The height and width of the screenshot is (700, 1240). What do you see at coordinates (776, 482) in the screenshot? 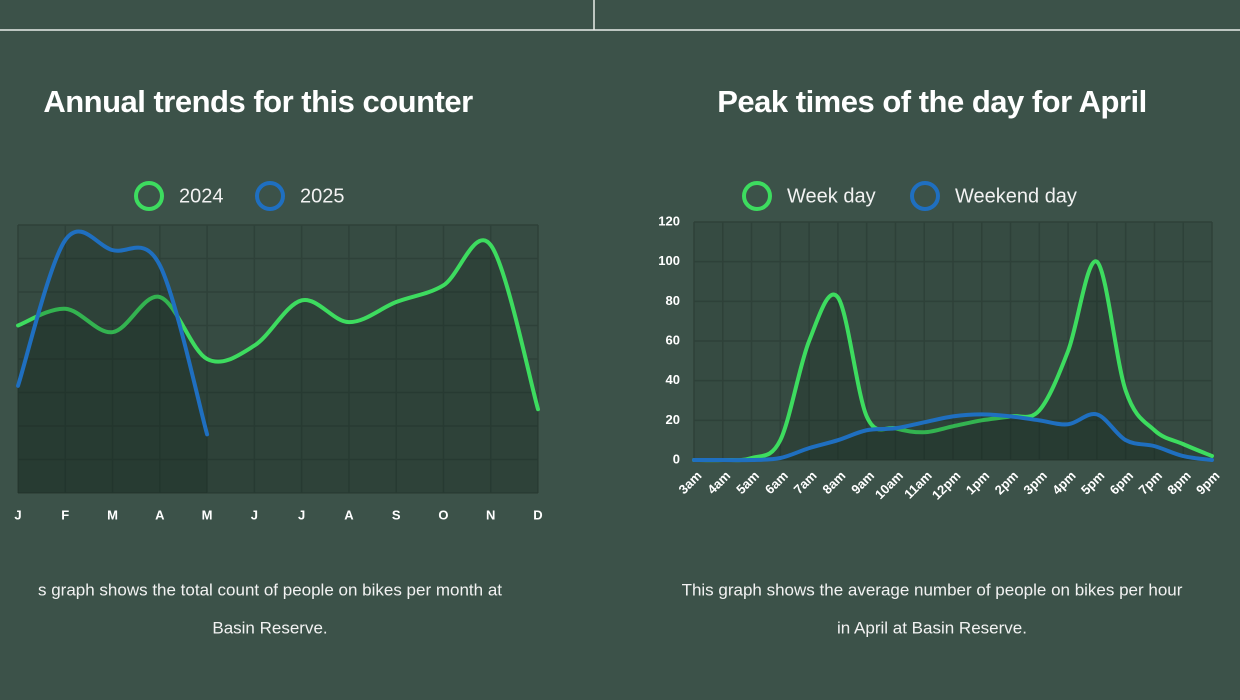
I see `x-tick-label: 6am` at bounding box center [776, 482].